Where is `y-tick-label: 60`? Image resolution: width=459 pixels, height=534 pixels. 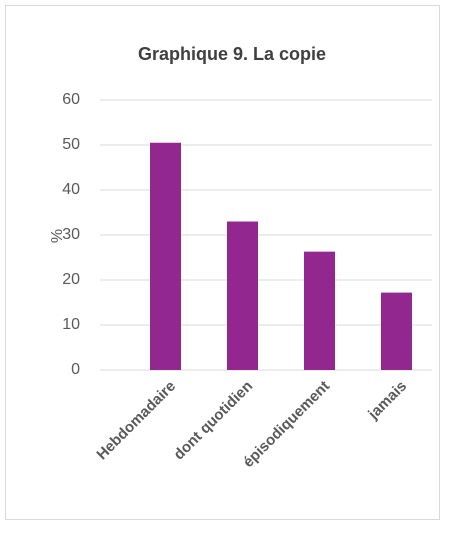 y-tick-label: 60 is located at coordinates (71, 99).